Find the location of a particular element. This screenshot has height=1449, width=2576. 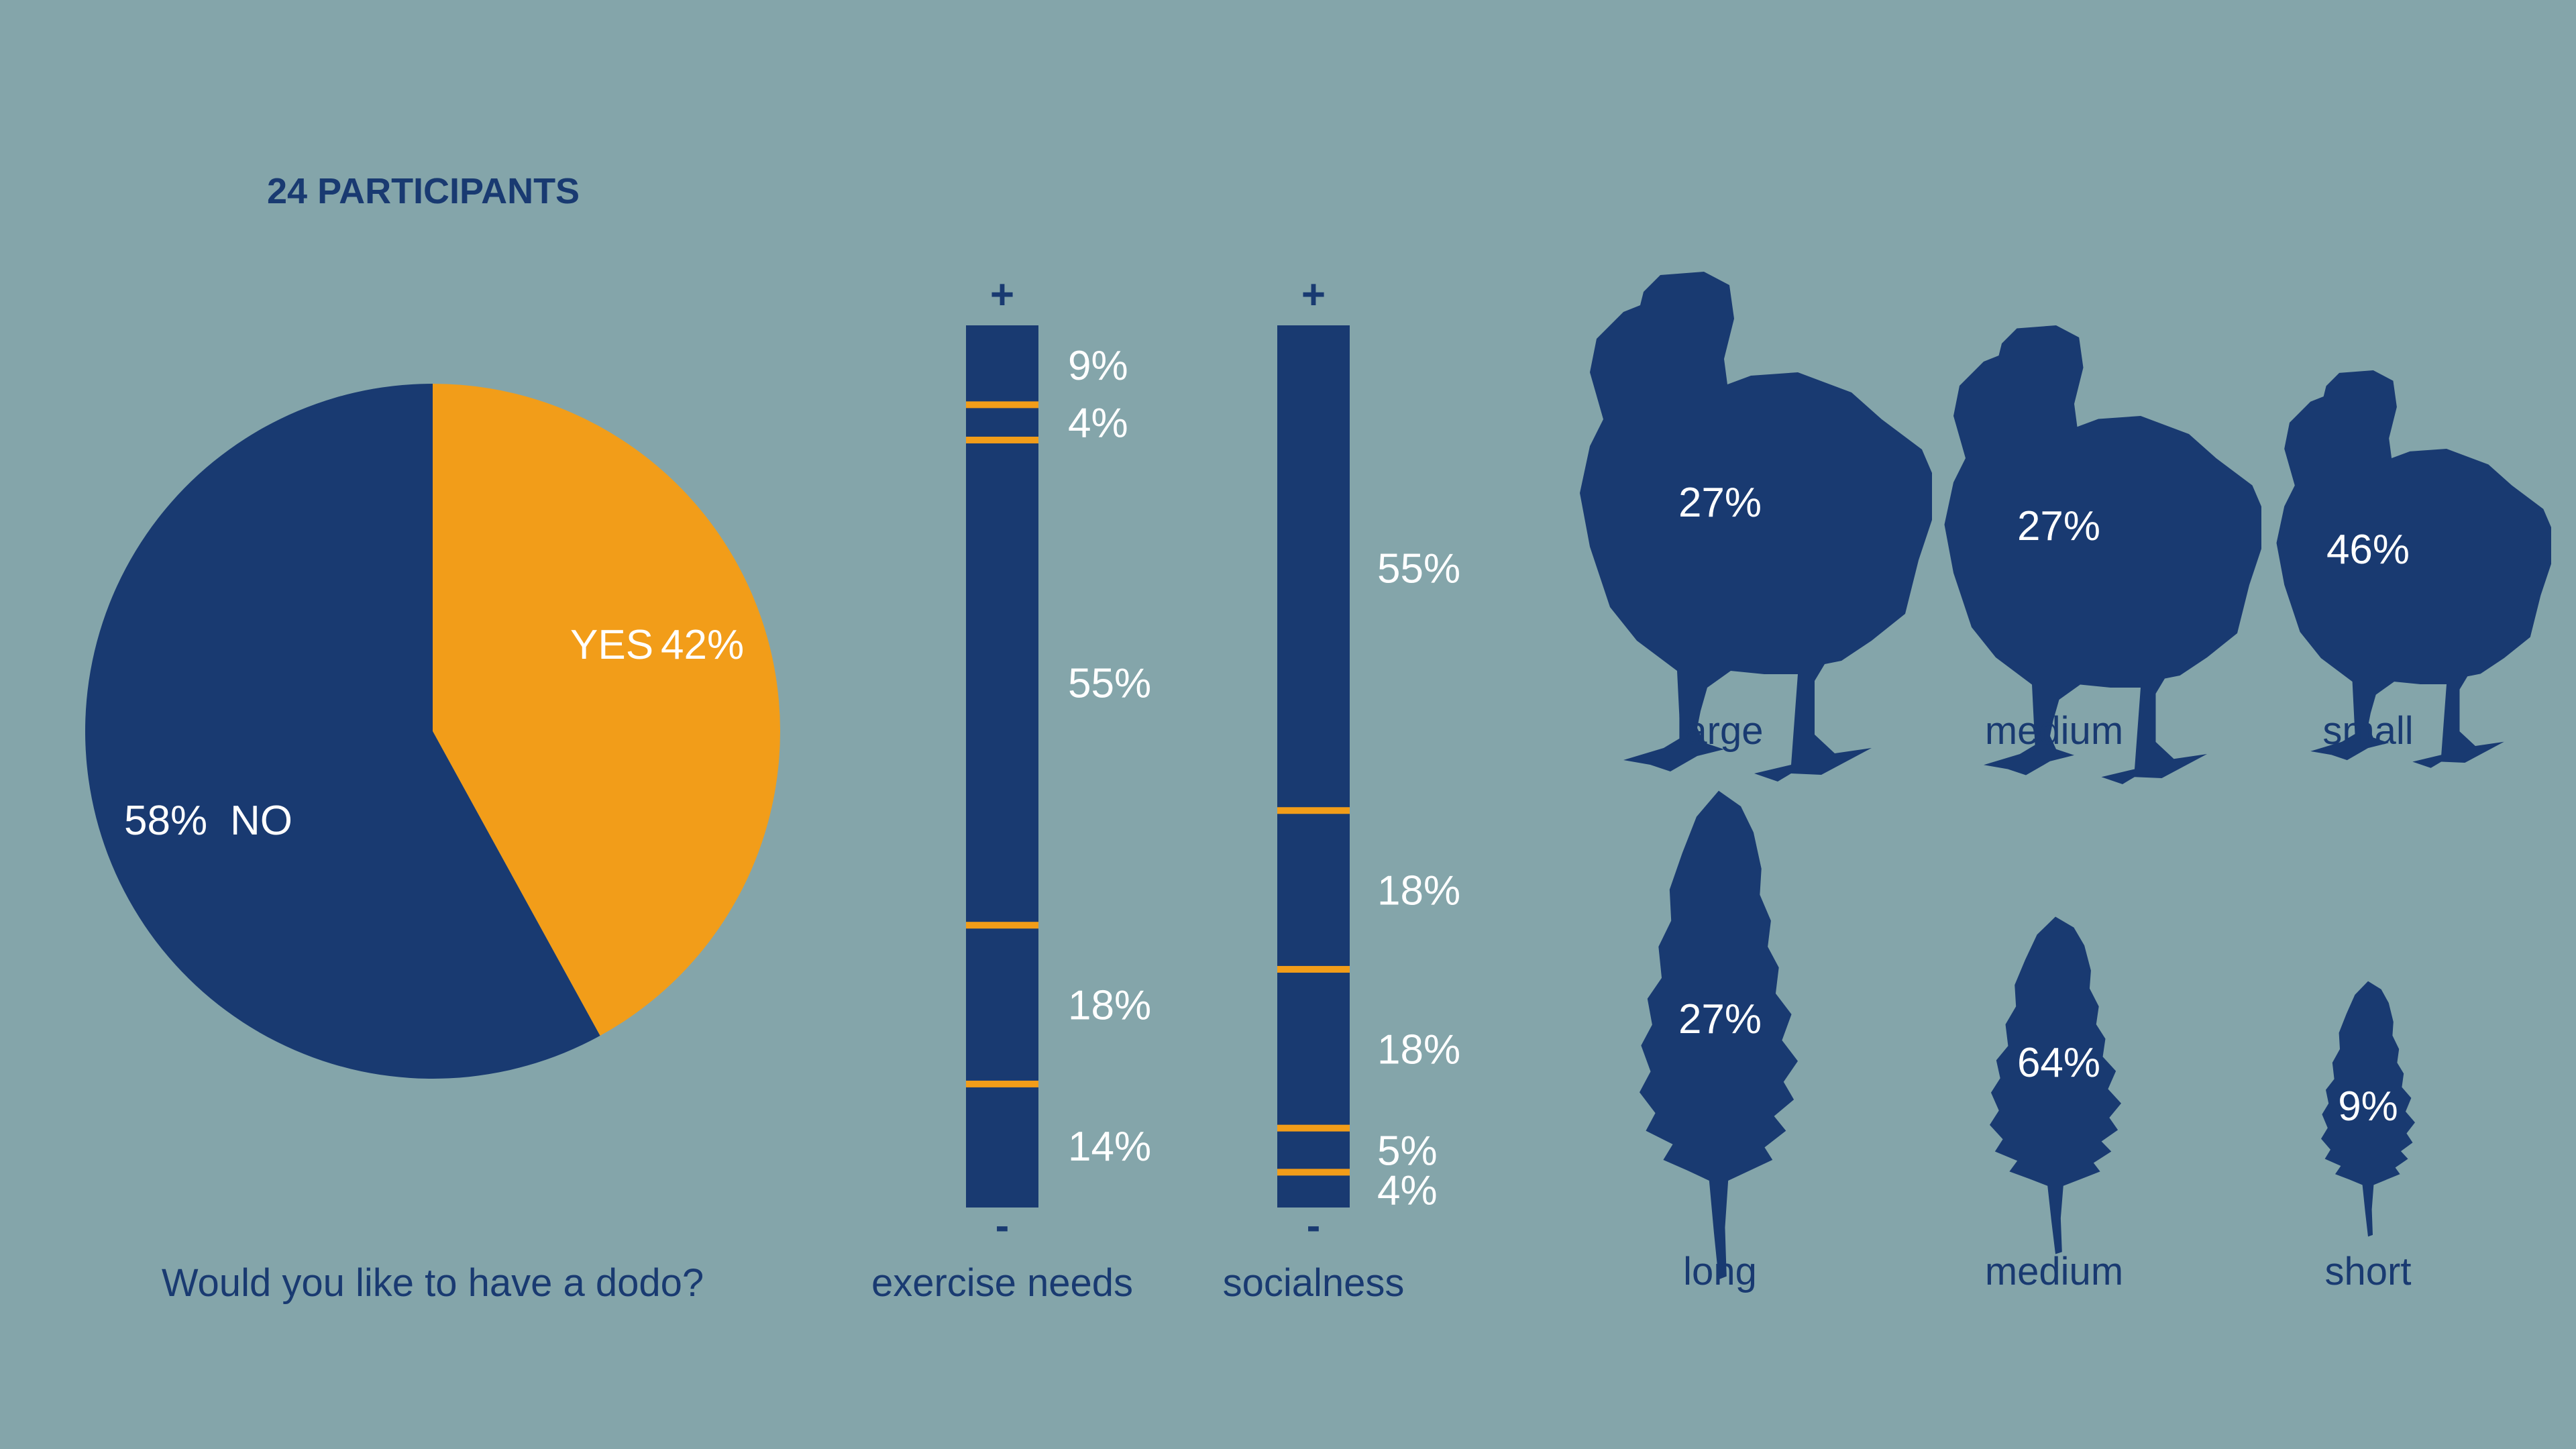

exercise-needs-bar-chart: + 9% 4% 55% 18% 14% - exercise needs is located at coordinates (1011, 788).